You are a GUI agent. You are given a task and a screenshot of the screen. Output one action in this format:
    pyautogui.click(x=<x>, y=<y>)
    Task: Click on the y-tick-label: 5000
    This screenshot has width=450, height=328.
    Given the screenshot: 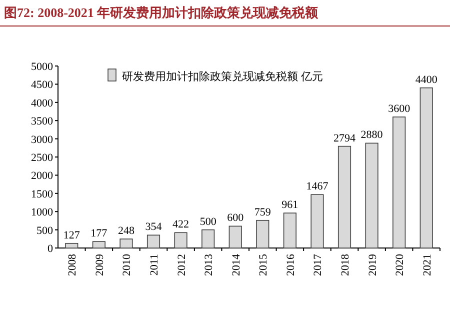 What is the action you would take?
    pyautogui.click(x=42, y=67)
    